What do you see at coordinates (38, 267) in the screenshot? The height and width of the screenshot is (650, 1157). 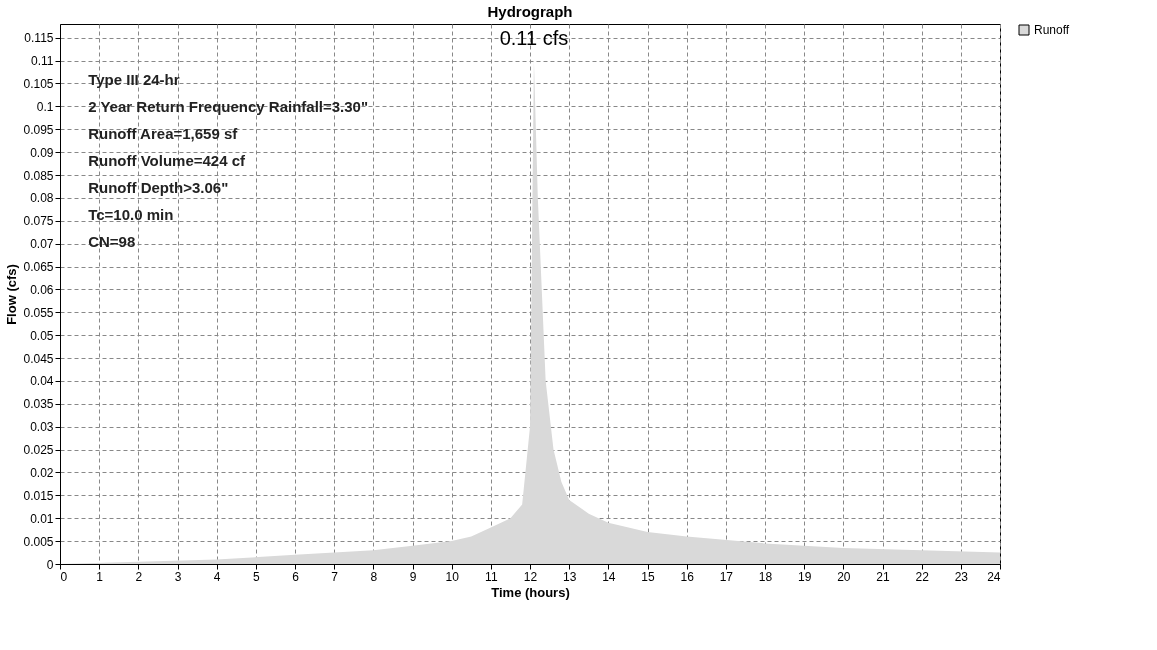 I see `y-tick-label: 0.065` at bounding box center [38, 267].